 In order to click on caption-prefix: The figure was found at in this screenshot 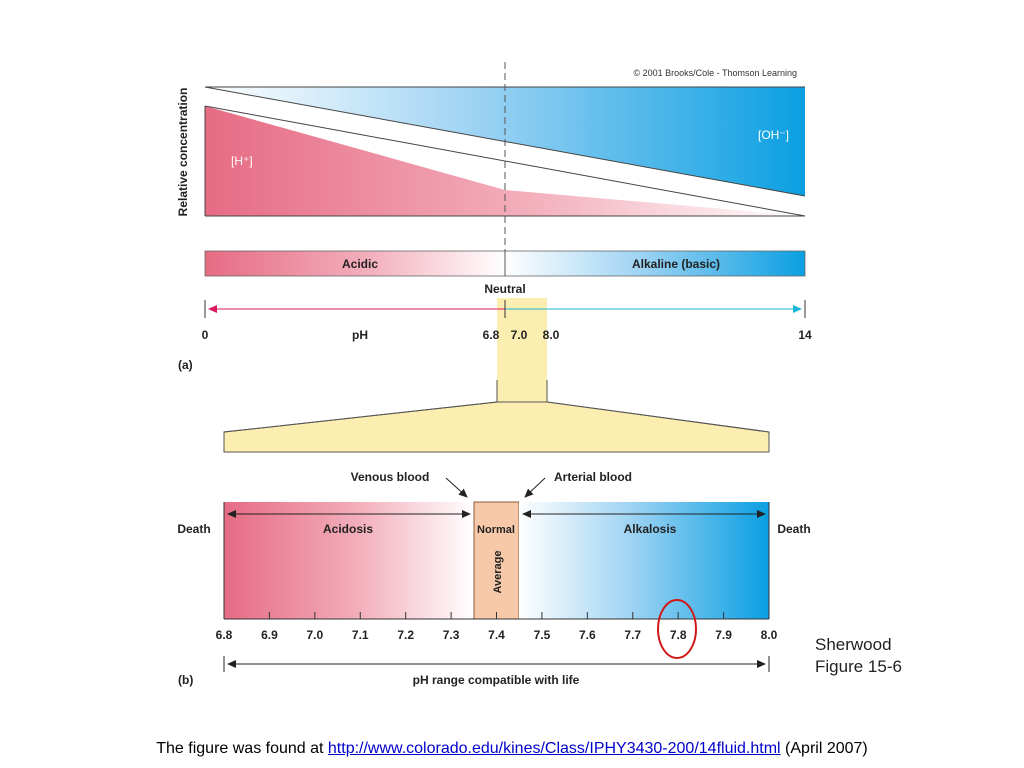, I will do `click(242, 748)`.